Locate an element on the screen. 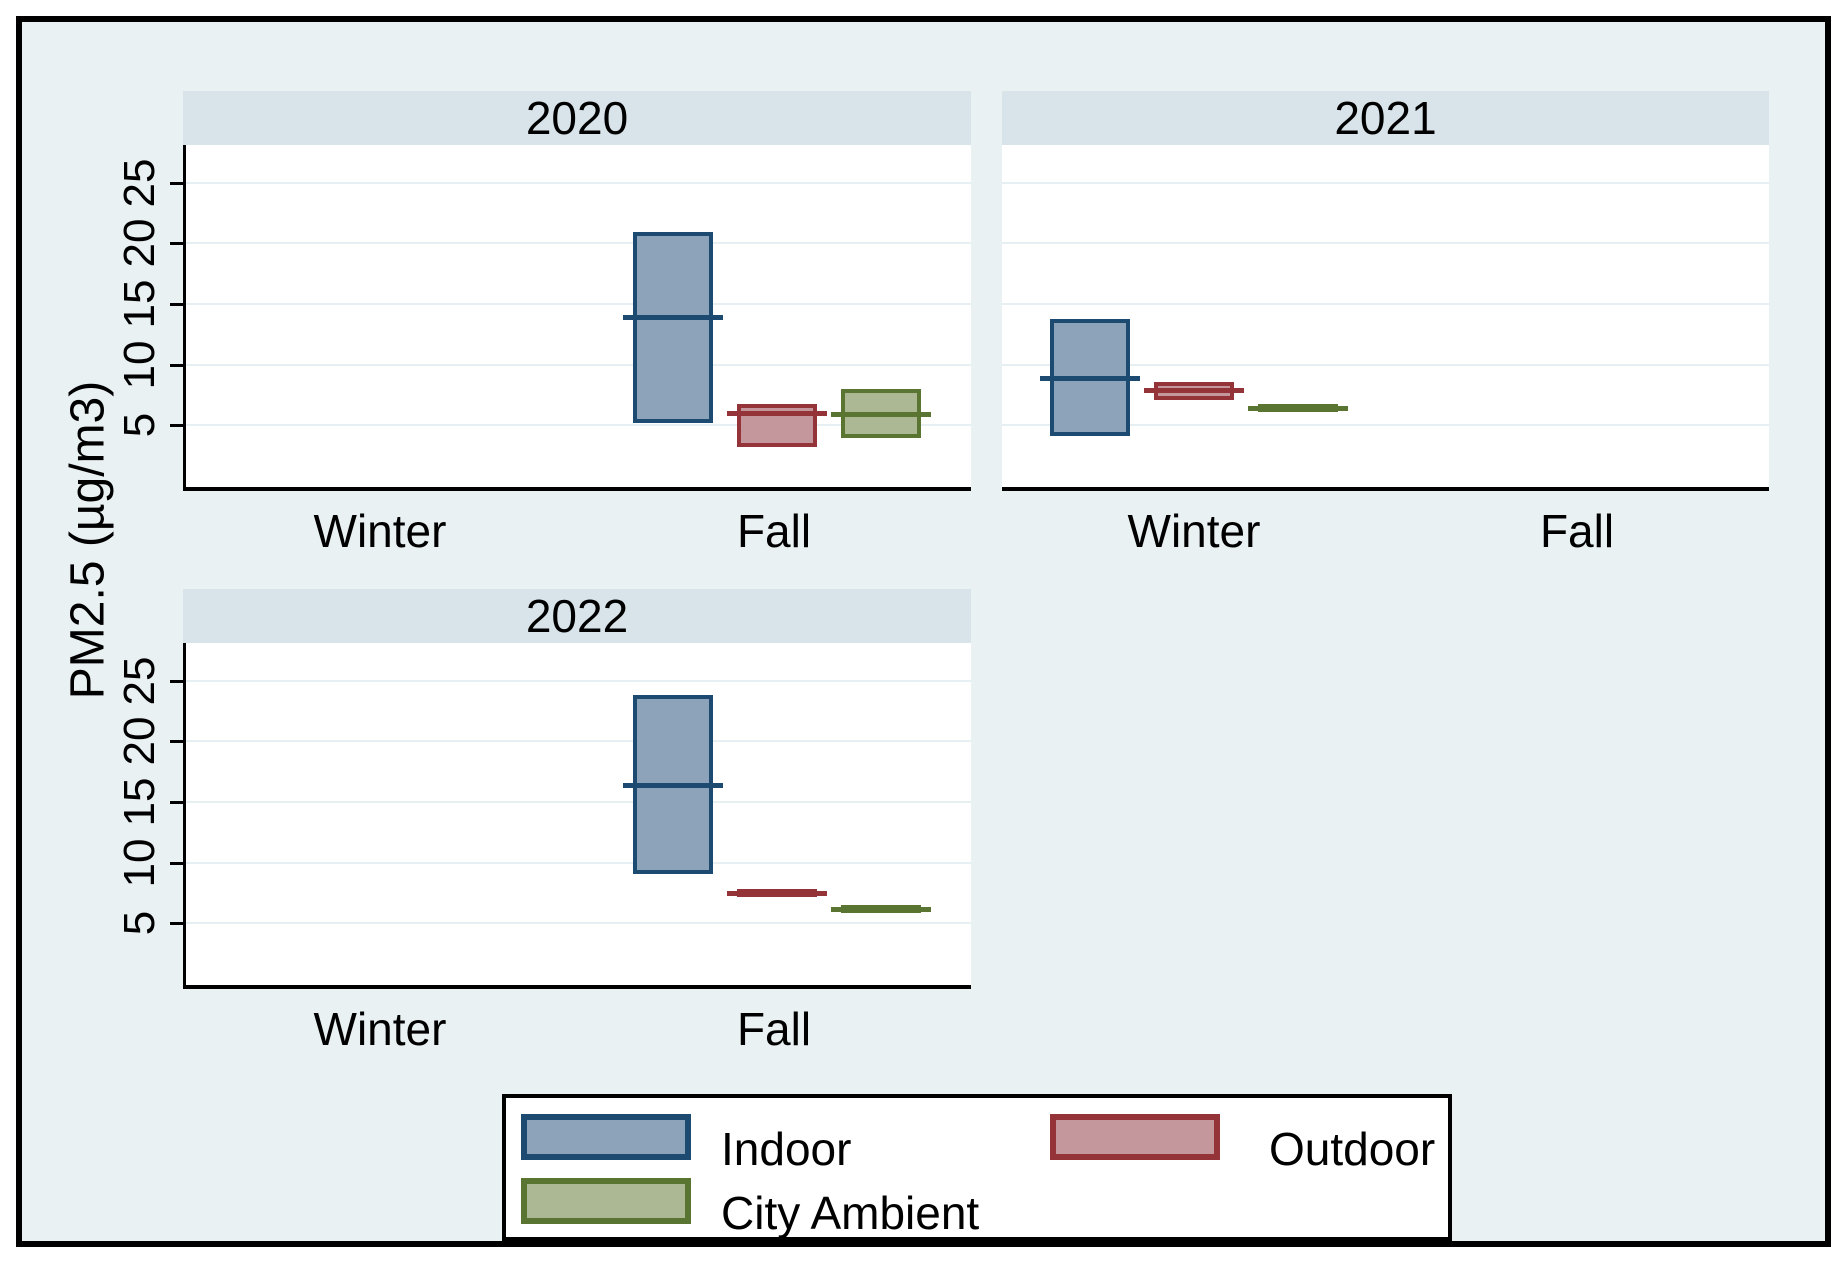  panel-strip-2022: 2022 is located at coordinates (577, 616).